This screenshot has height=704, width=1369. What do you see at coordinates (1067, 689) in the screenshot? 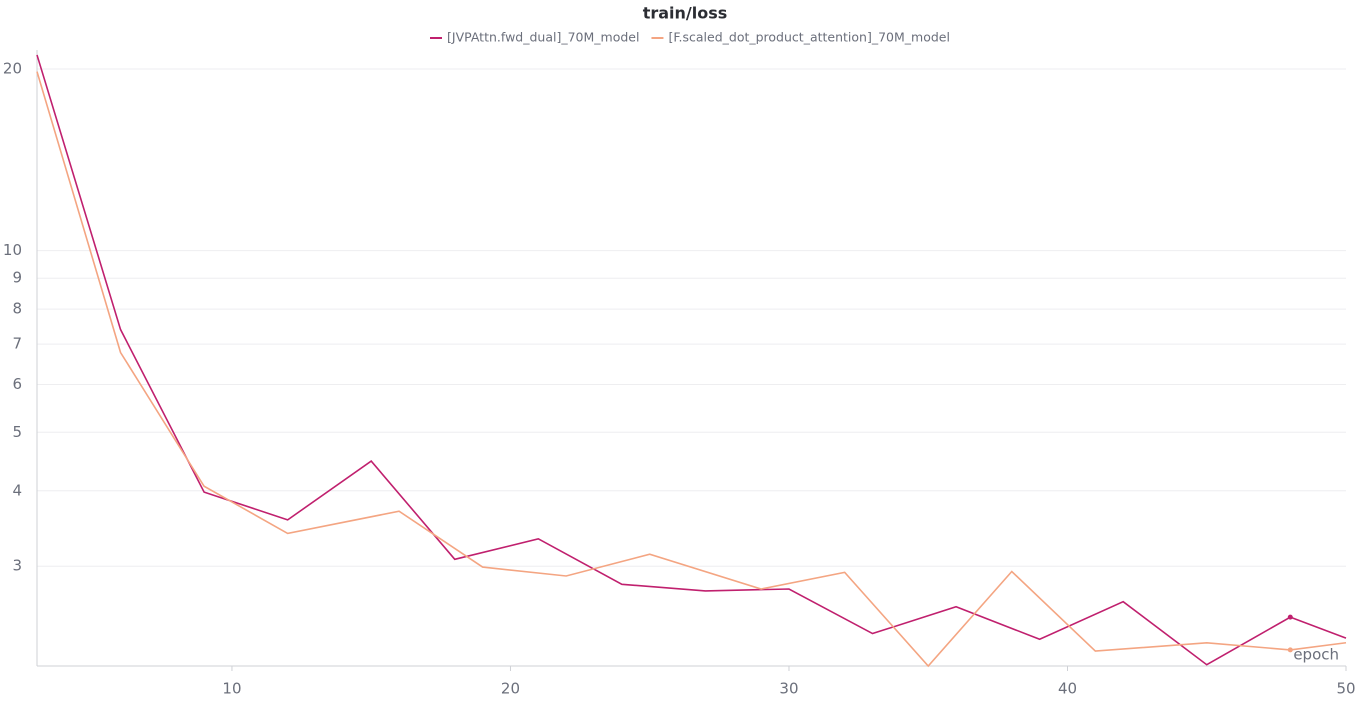
I see `x-tick-label: 40` at bounding box center [1067, 689].